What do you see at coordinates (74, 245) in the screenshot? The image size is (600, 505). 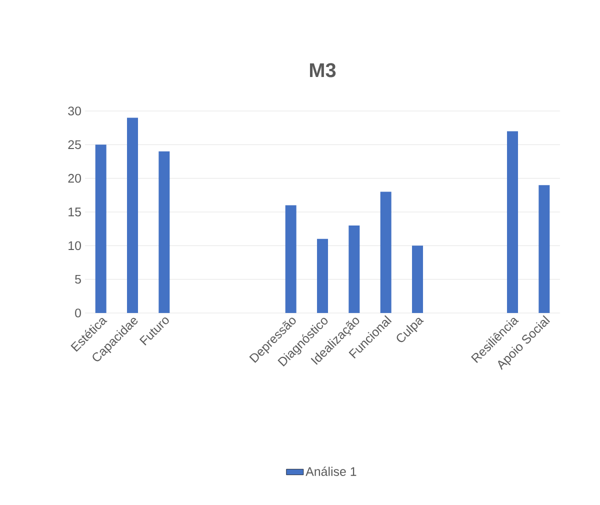 I see `y-tick-label: 10` at bounding box center [74, 245].